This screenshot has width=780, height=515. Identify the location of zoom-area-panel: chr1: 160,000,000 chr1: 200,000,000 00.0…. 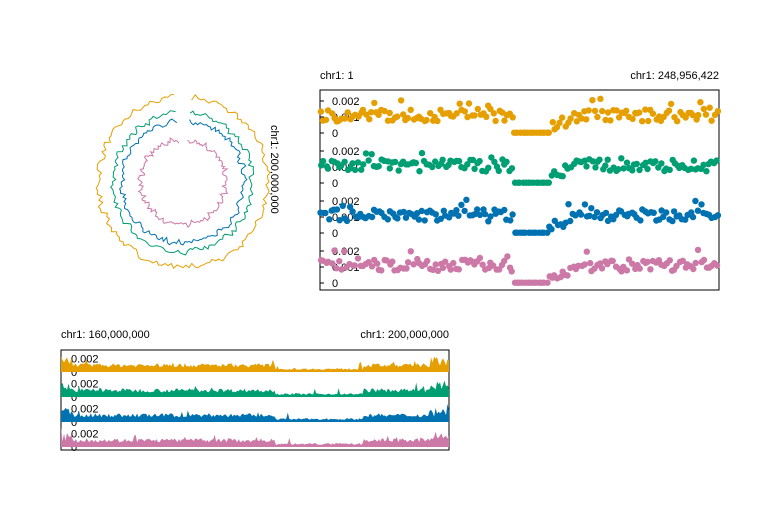
(255, 391).